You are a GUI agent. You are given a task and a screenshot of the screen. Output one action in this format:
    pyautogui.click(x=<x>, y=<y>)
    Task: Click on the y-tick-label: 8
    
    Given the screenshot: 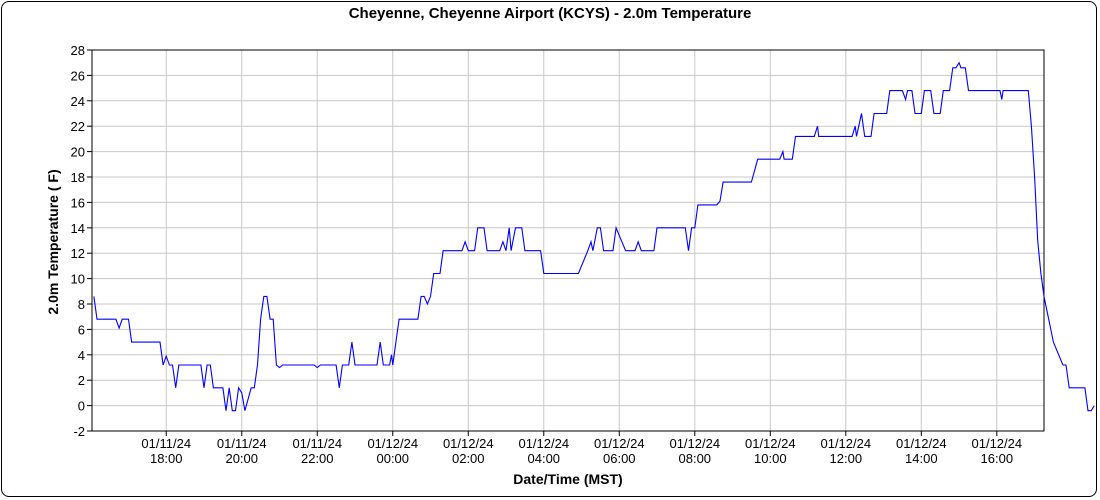 What is the action you would take?
    pyautogui.click(x=81, y=304)
    